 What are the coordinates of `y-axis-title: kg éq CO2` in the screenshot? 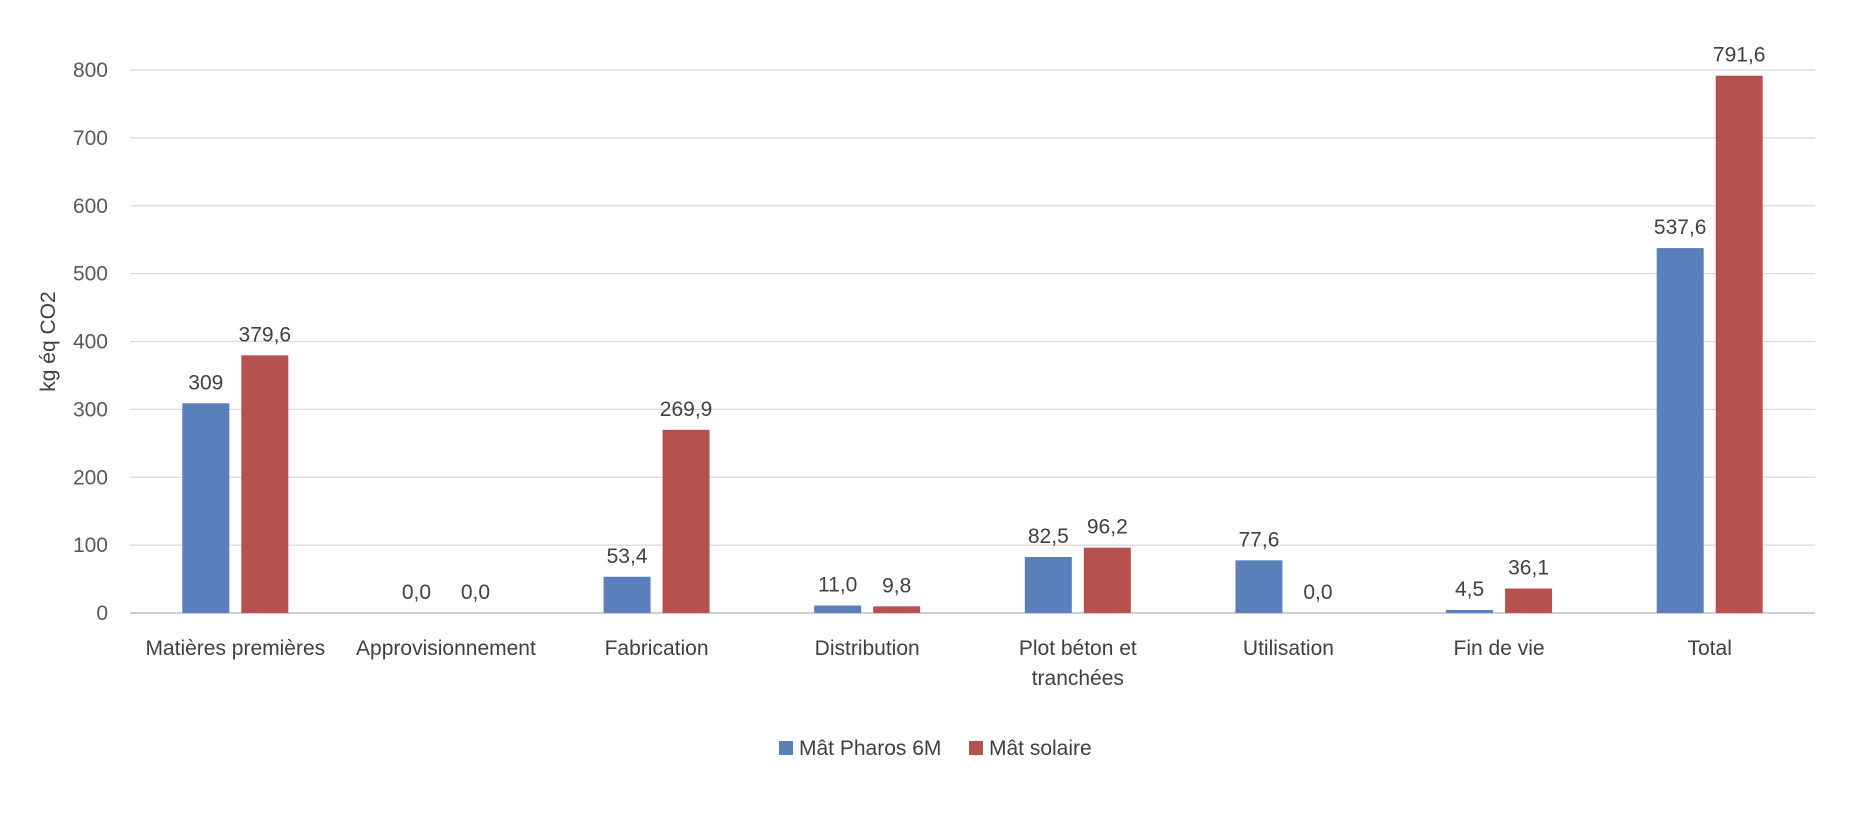 It's located at (48, 341).